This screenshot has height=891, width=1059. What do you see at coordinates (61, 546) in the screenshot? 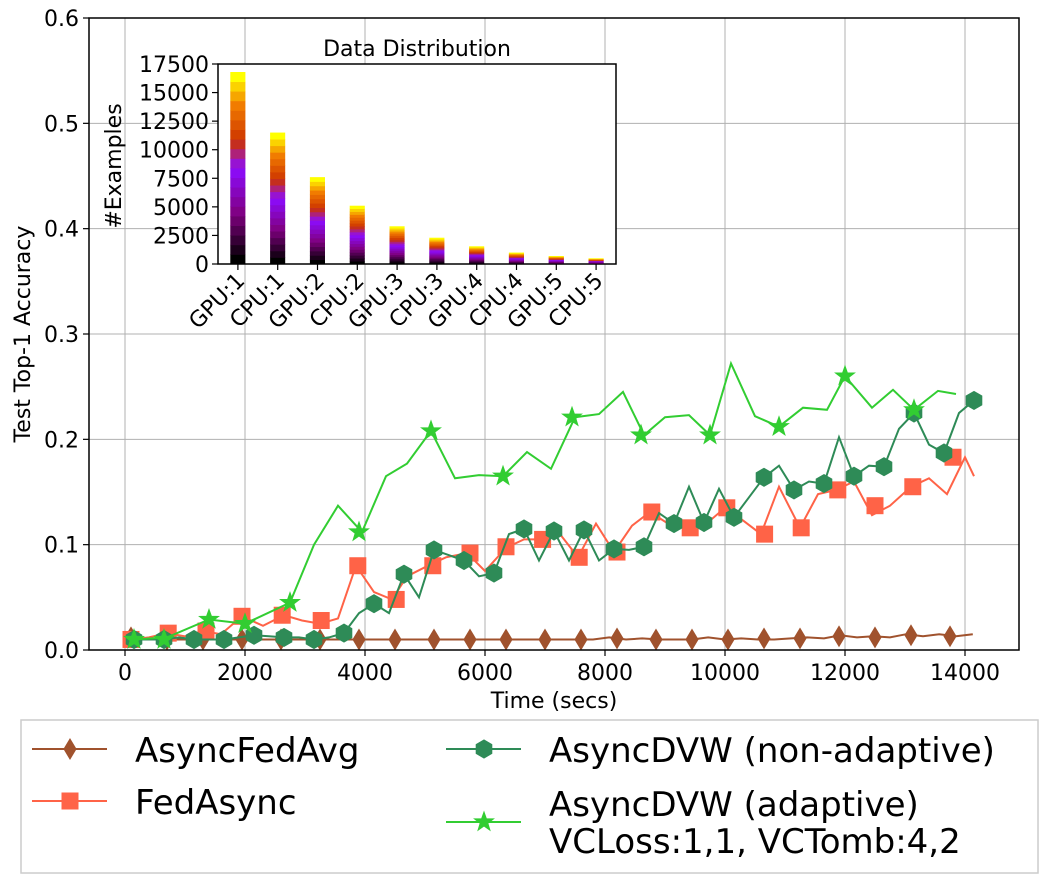
I see `y-tick-label: 0.1` at bounding box center [61, 546].